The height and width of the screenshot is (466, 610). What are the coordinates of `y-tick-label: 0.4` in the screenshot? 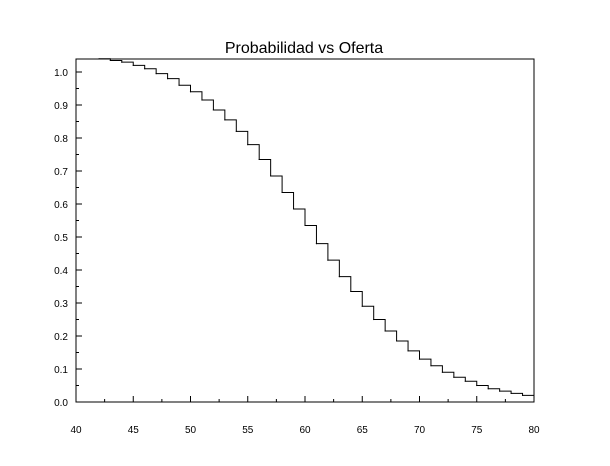 It's located at (61, 271).